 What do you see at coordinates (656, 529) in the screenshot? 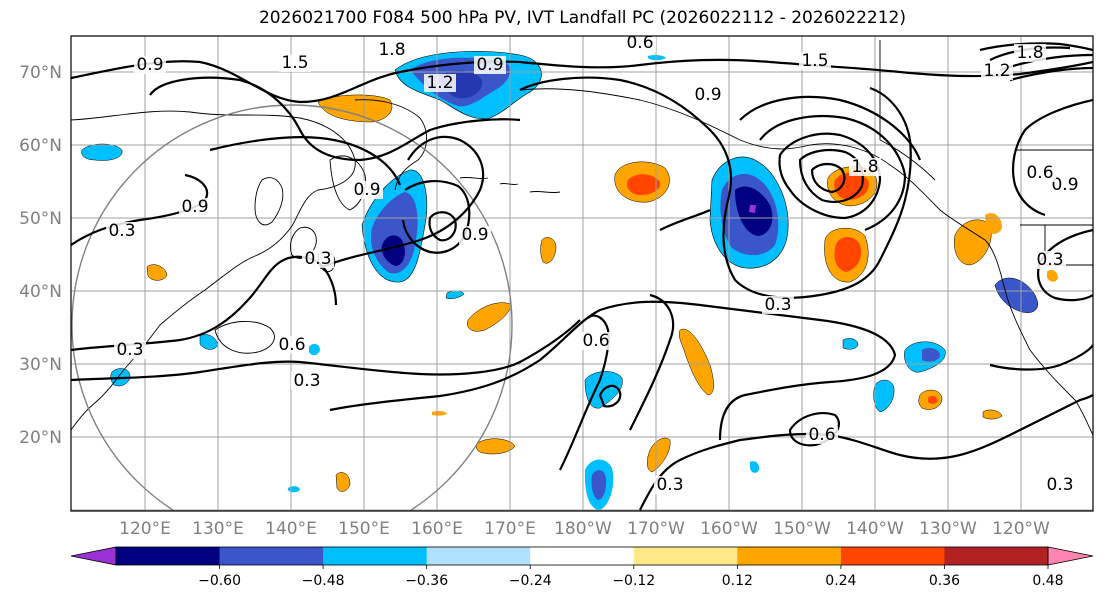
I see `lon-tick-label: 170°W` at bounding box center [656, 529].